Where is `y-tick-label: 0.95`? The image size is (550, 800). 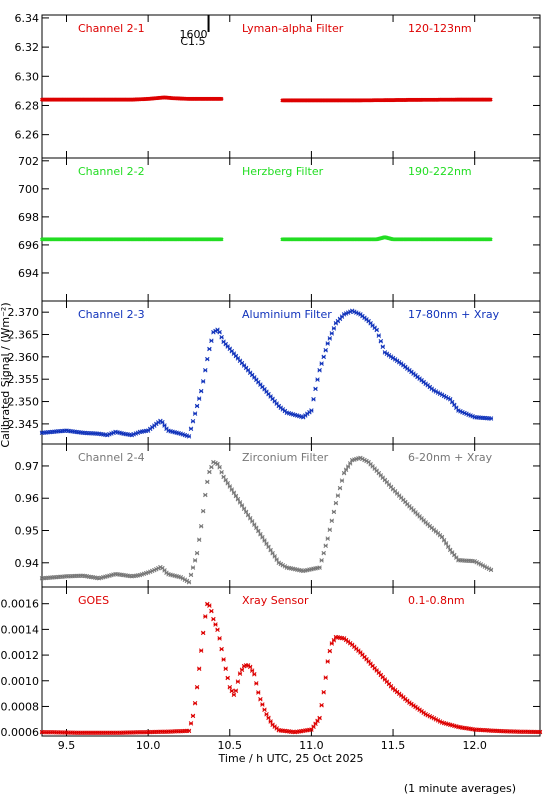
y-tick-label: 0.95 is located at coordinates (27, 531).